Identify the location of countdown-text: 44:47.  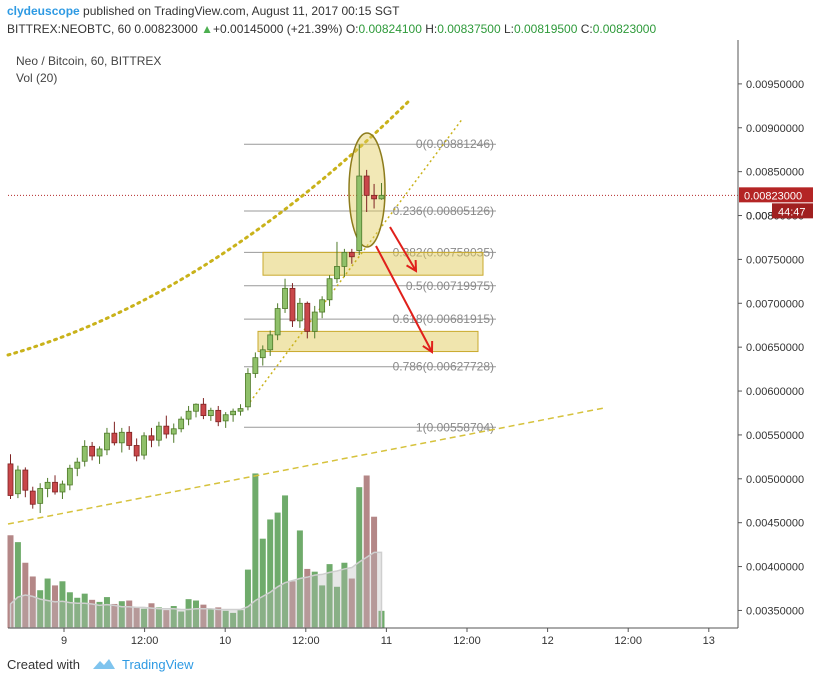
(792, 212).